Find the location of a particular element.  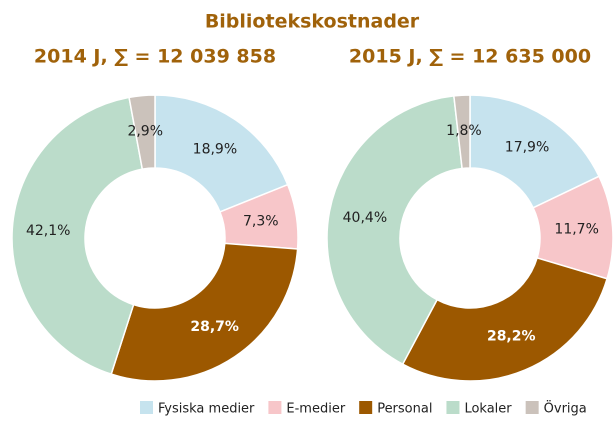

data-label: 42,1% is located at coordinates (48, 231).